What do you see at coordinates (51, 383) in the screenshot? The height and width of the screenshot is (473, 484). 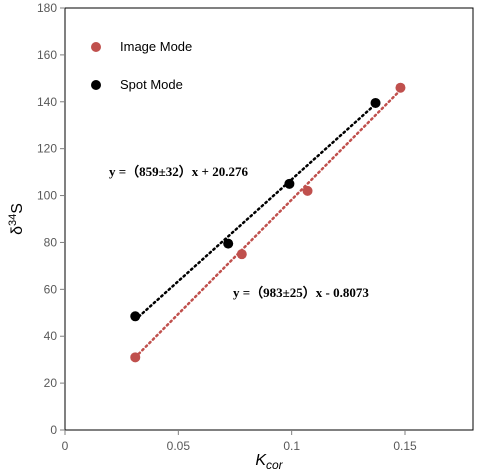 I see `y-tick-label: 20` at bounding box center [51, 383].